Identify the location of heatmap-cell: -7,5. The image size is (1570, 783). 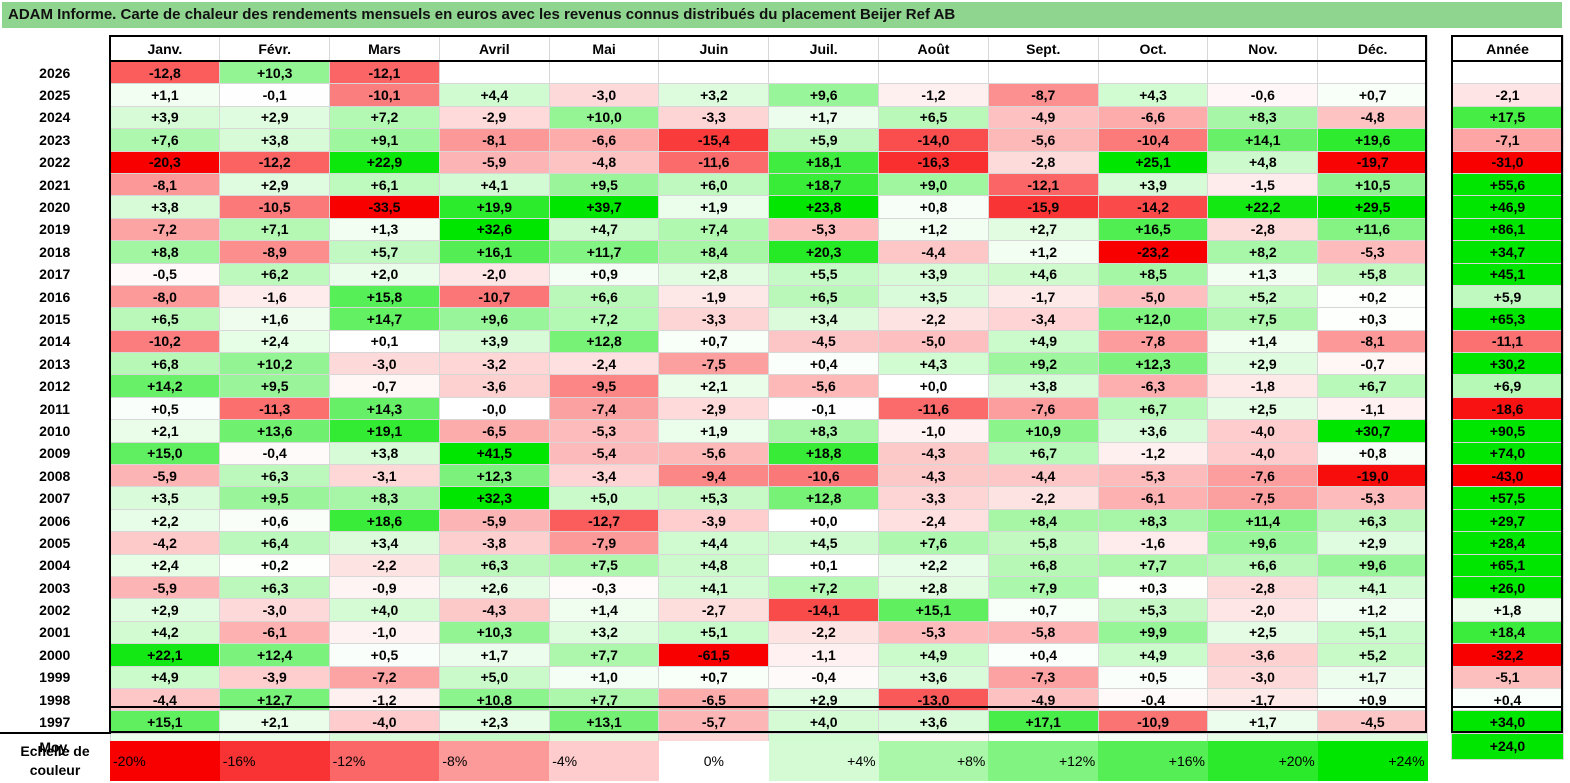
(1263, 498).